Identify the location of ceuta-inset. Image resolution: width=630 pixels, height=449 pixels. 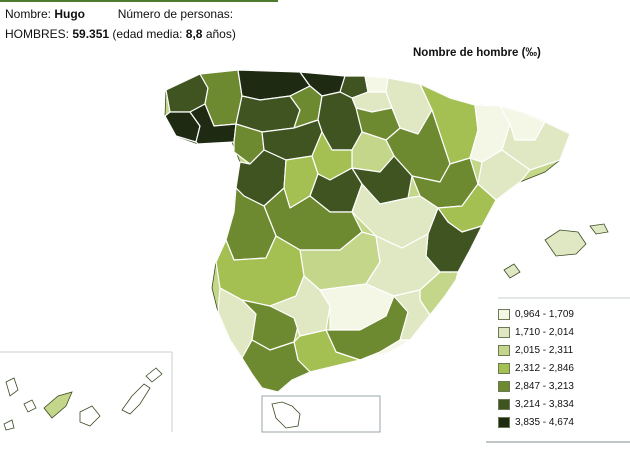
(321, 414).